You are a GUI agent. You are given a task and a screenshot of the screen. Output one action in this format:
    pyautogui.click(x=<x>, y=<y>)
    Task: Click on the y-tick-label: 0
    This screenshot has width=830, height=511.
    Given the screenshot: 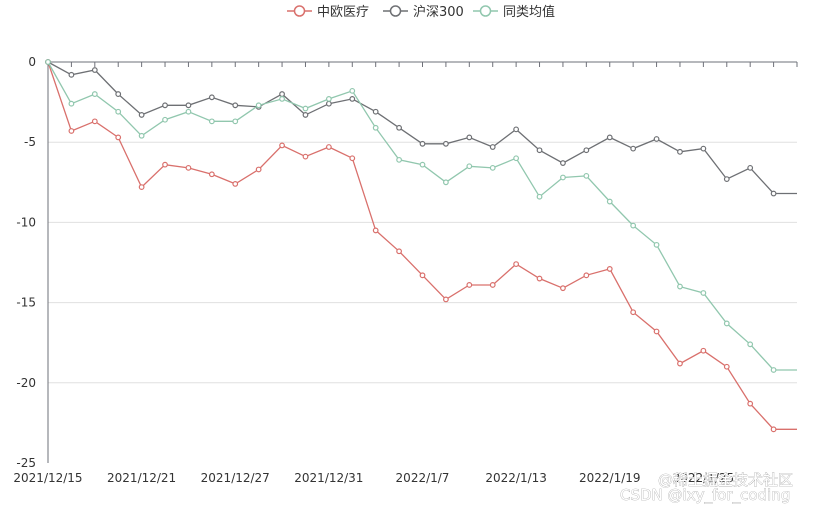 What is the action you would take?
    pyautogui.click(x=32, y=62)
    